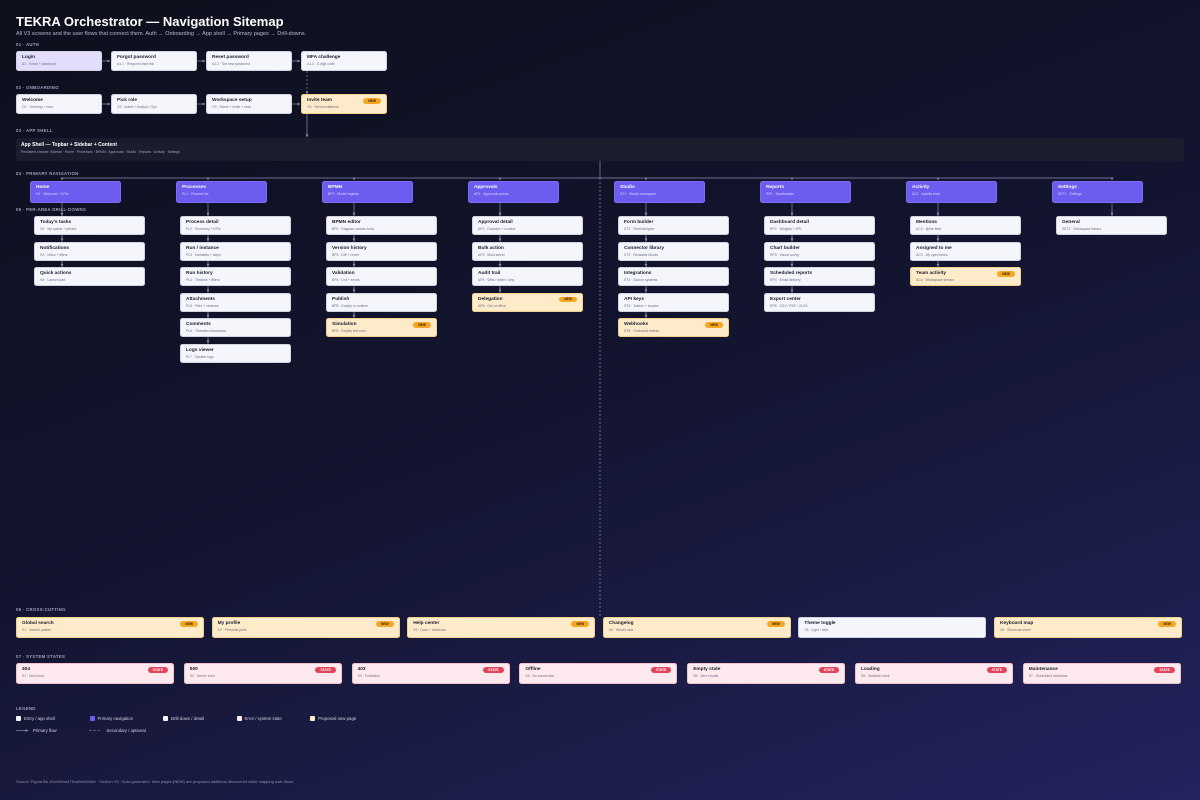  I want to click on node-subtitle: BP5 · Deploy to runtime, so click(350, 305).